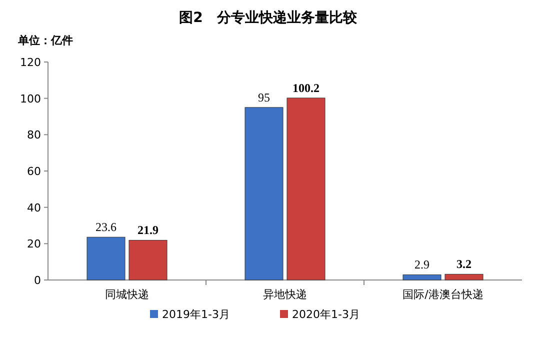 The height and width of the screenshot is (350, 536). I want to click on chart-title: 图2 分专业快递业务量比较, so click(268, 17).